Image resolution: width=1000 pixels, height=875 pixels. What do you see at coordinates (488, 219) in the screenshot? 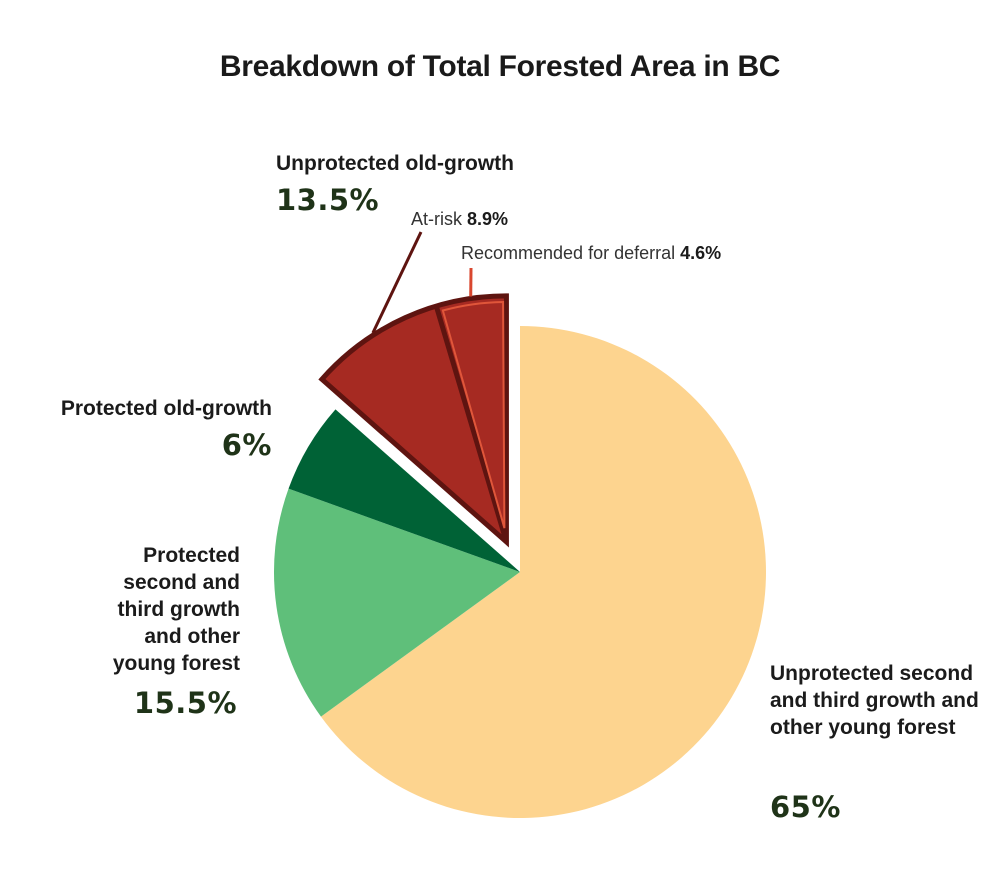
I see `value-at-risk: 8.9%` at bounding box center [488, 219].